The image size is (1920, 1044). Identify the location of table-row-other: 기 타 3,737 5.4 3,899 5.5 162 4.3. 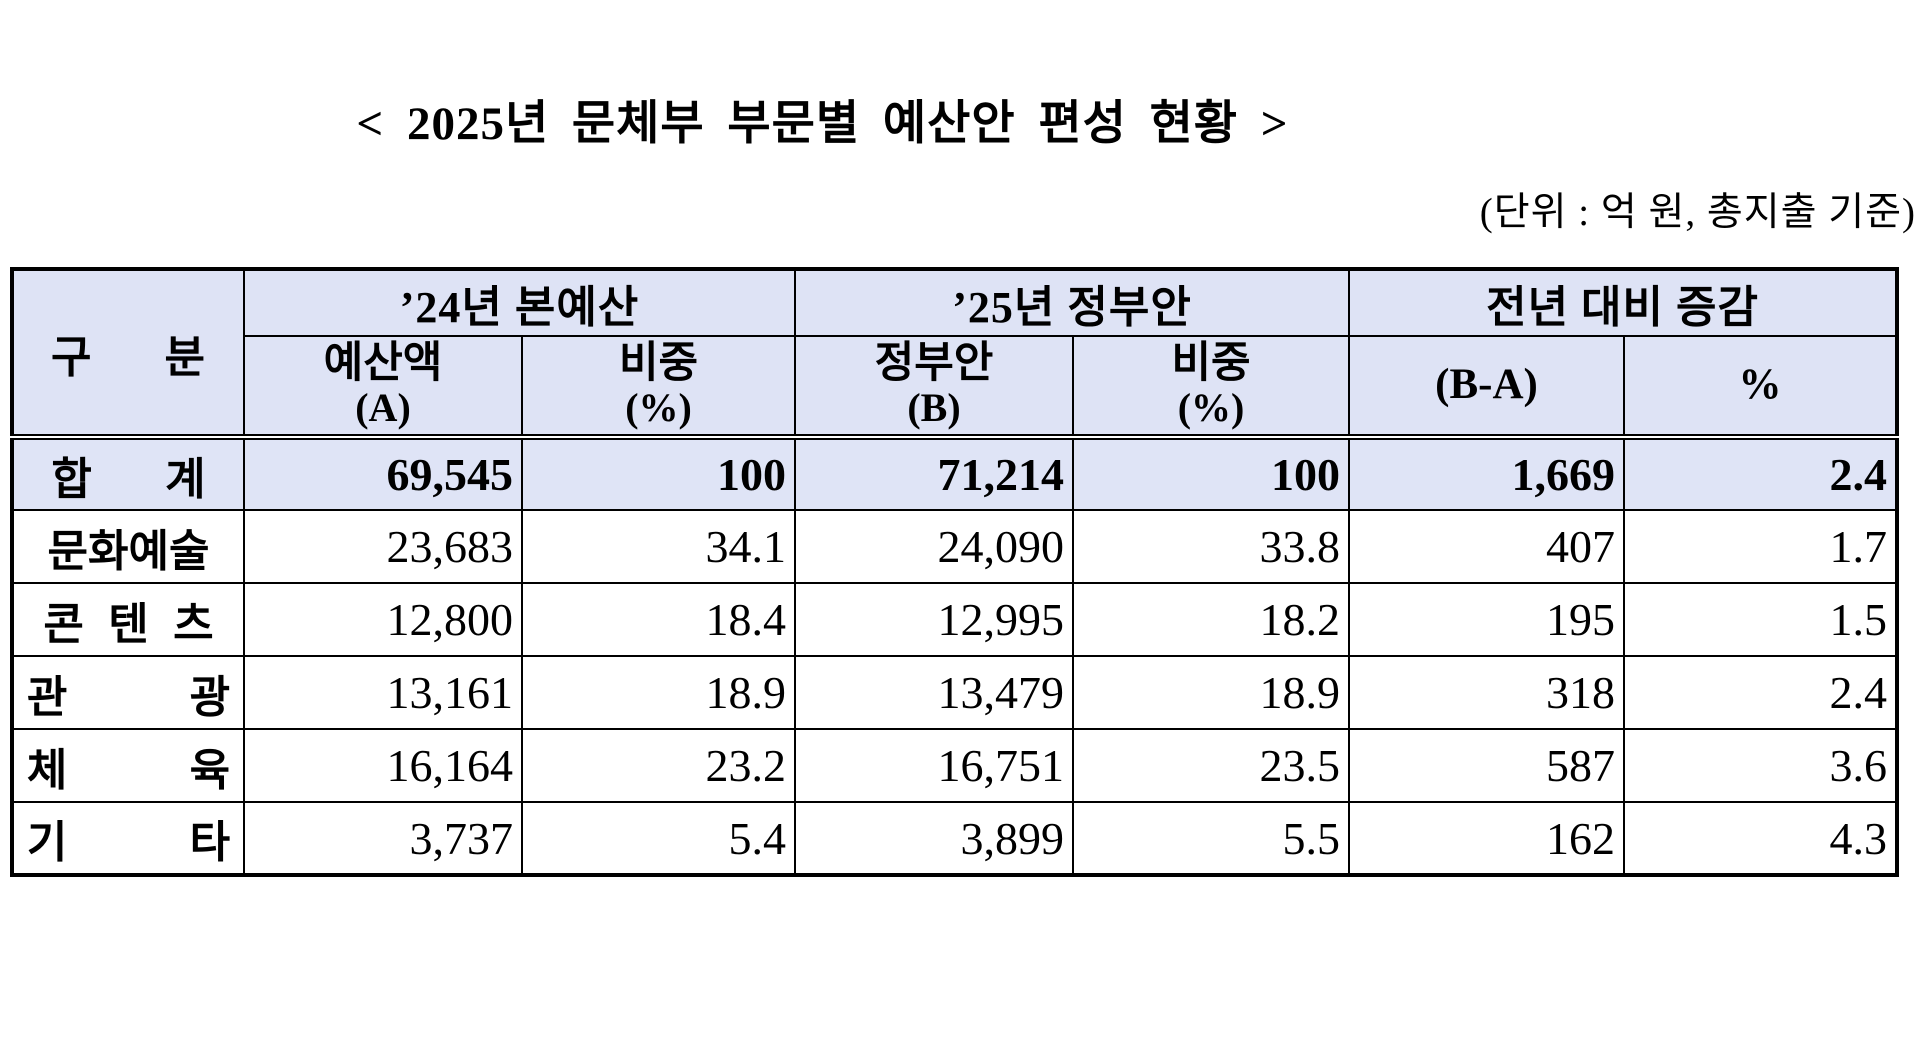
(955, 839).